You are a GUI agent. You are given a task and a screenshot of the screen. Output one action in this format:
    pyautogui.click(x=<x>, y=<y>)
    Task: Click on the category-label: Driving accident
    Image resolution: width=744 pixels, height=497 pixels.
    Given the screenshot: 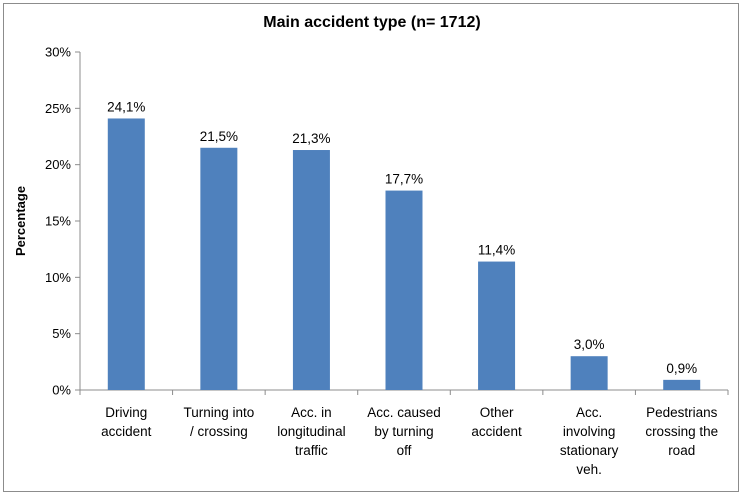 What is the action you would take?
    pyautogui.click(x=126, y=422)
    